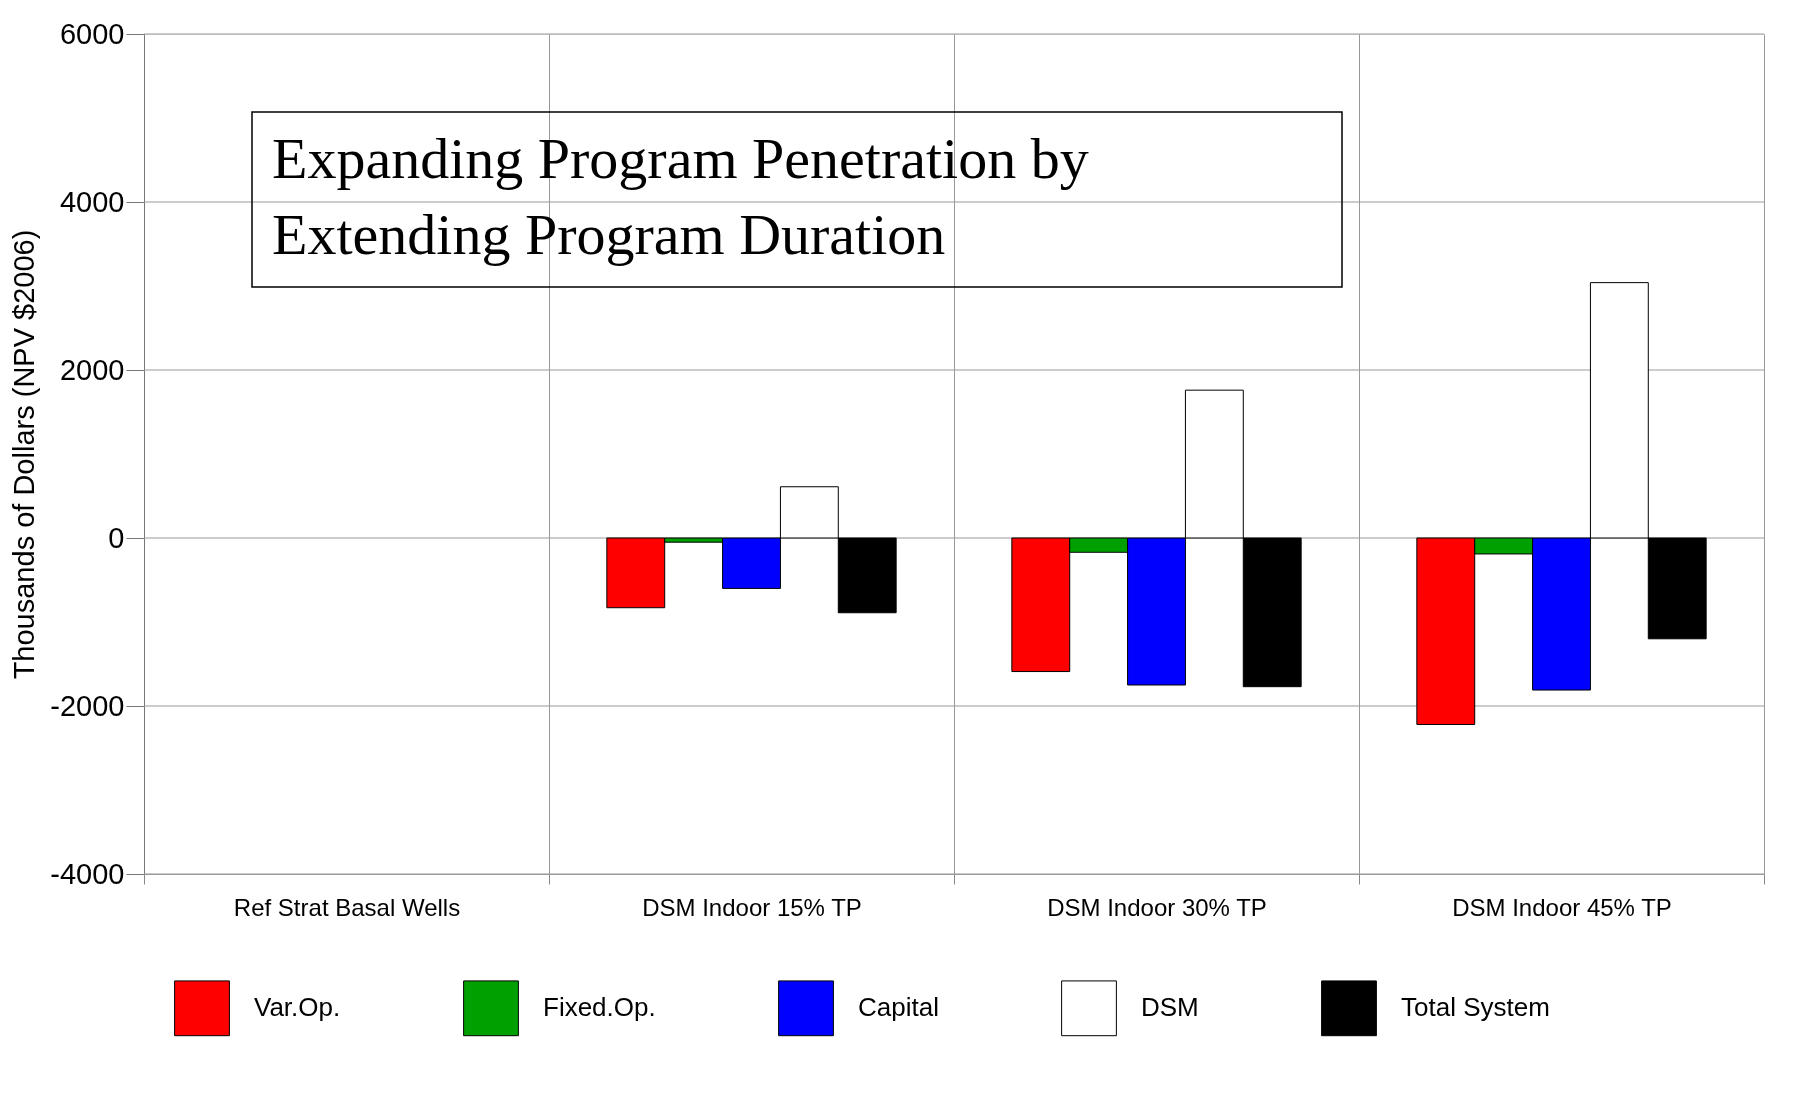  What do you see at coordinates (116, 537) in the screenshot?
I see `y-tick-label: 0` at bounding box center [116, 537].